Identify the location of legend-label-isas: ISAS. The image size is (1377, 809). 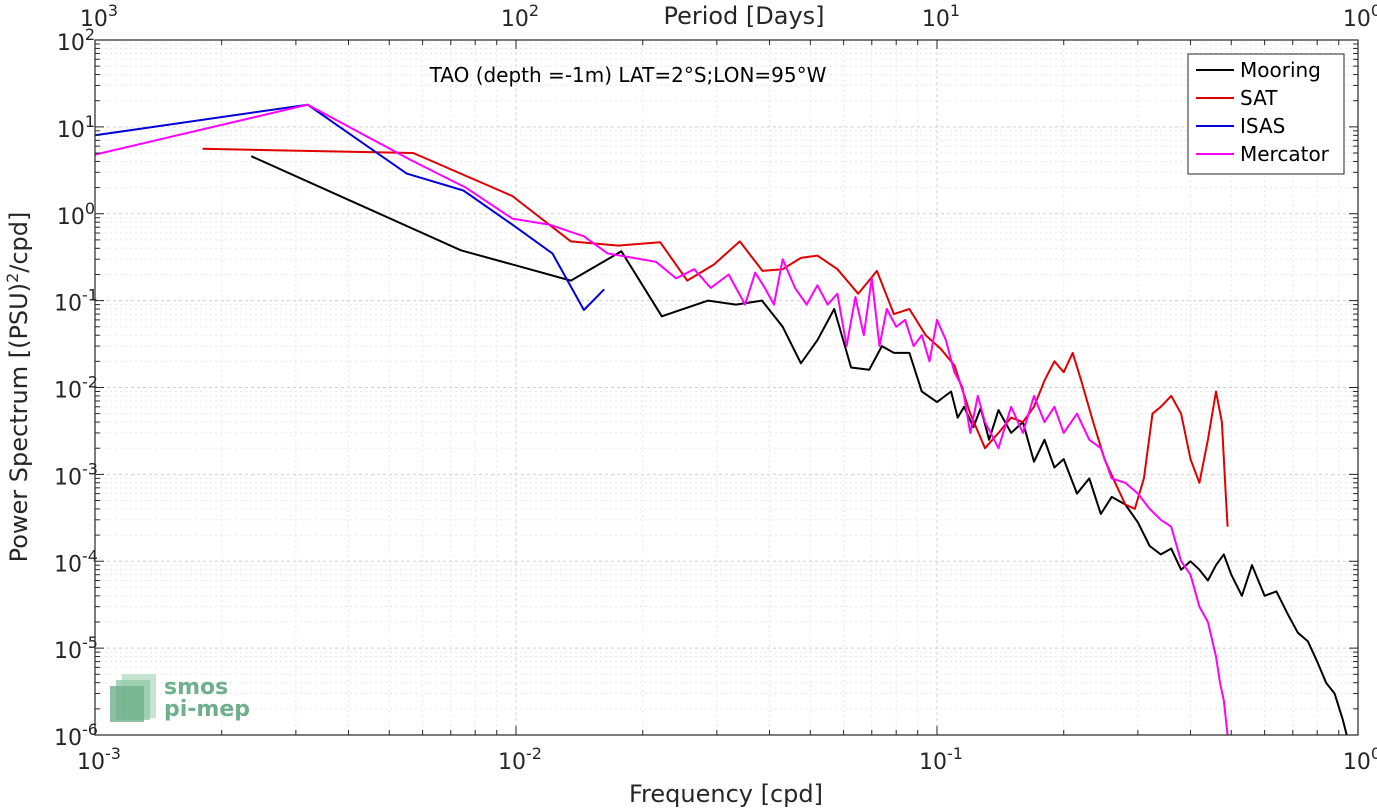
(1262, 126).